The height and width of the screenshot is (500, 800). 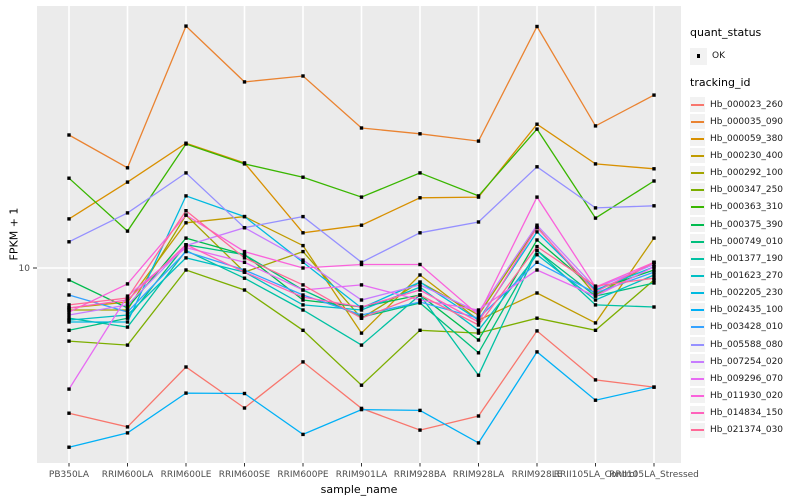 What do you see at coordinates (420, 475) in the screenshot?
I see `x-tick-label: RRIM928BA` at bounding box center [420, 475].